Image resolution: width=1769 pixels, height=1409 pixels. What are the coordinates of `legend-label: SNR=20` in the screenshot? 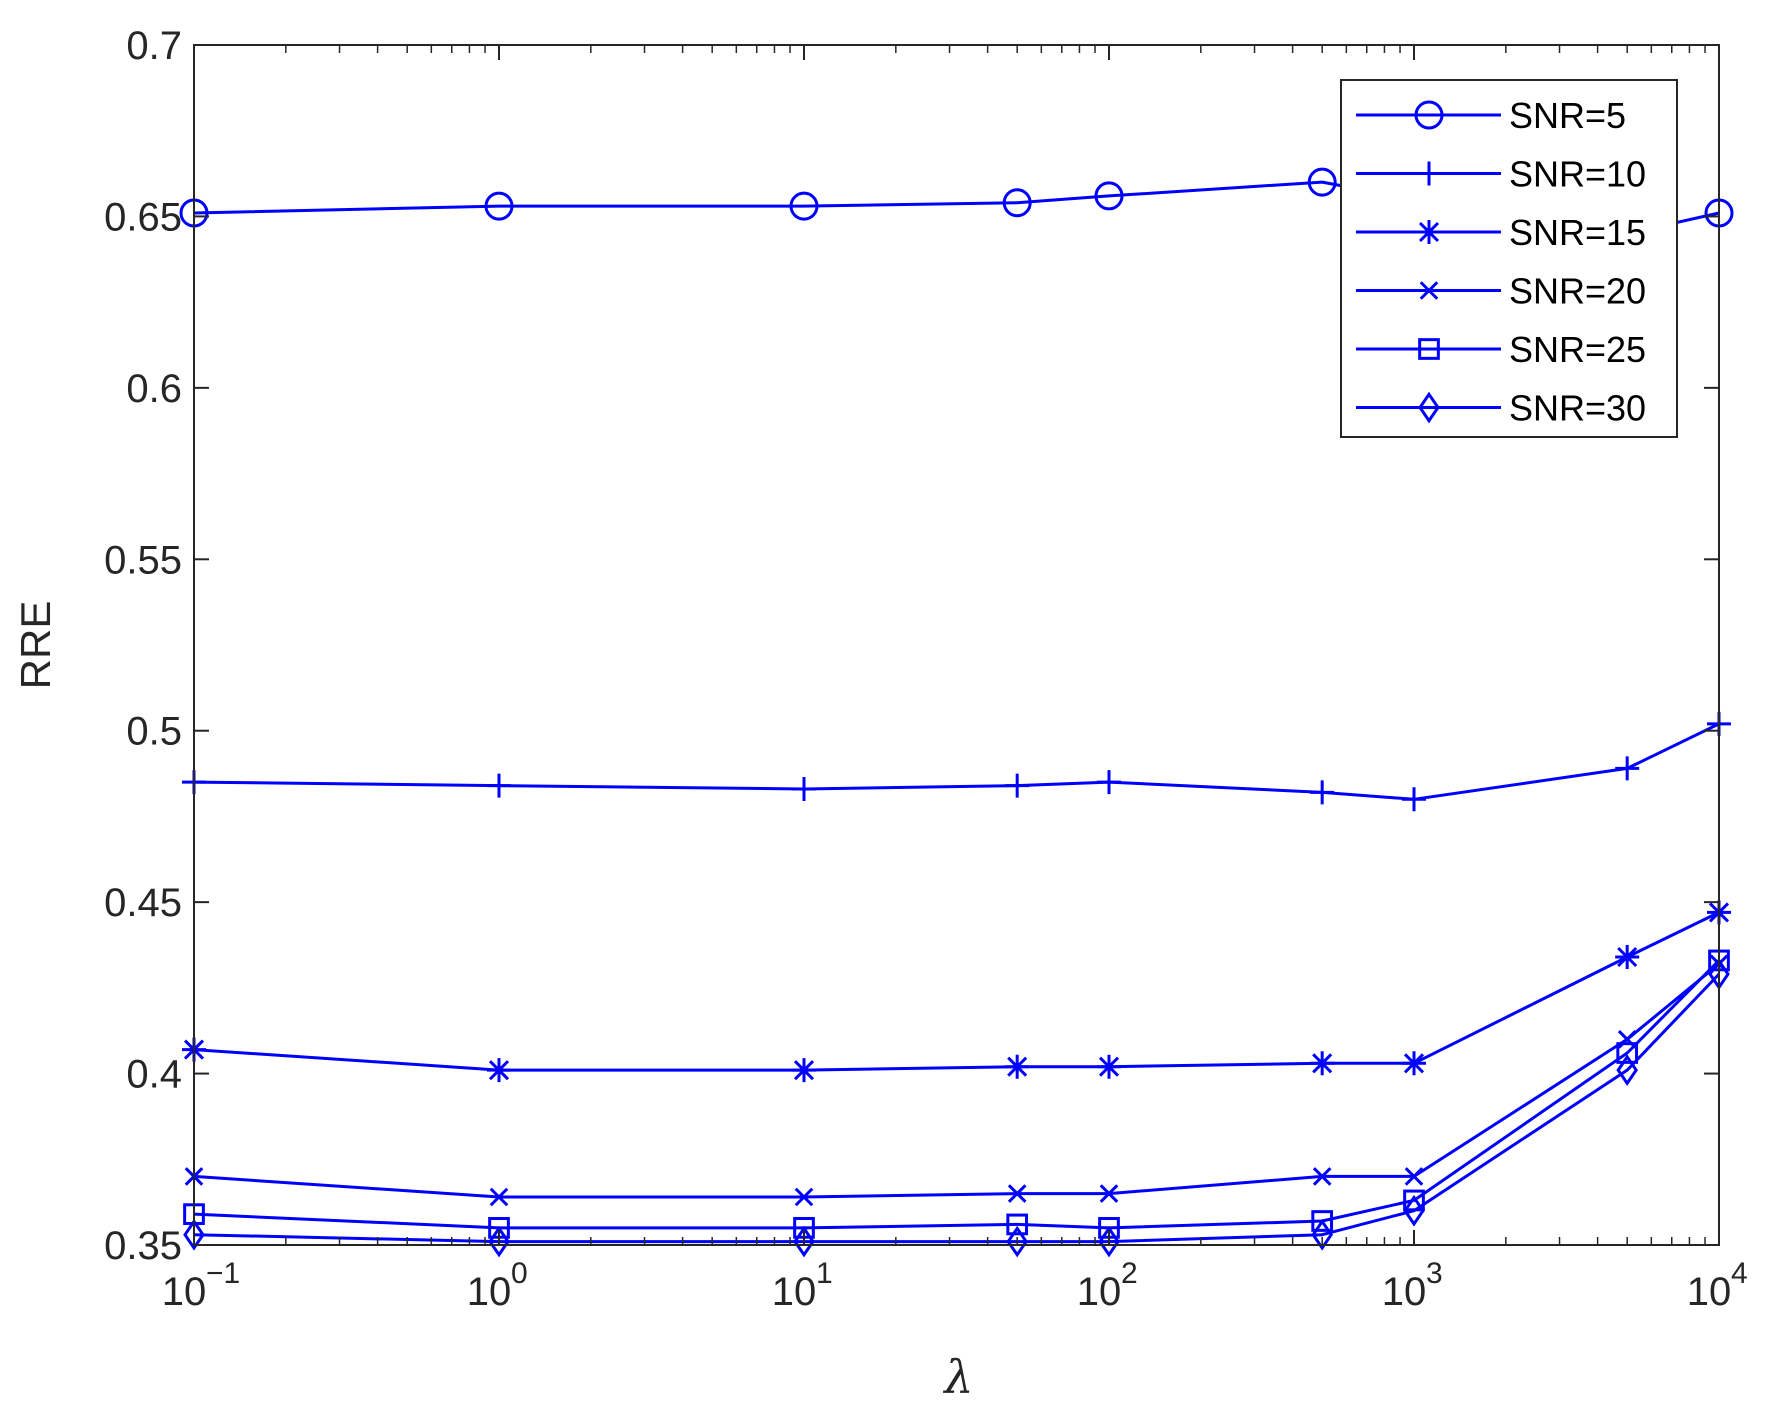 It's located at (1577, 291).